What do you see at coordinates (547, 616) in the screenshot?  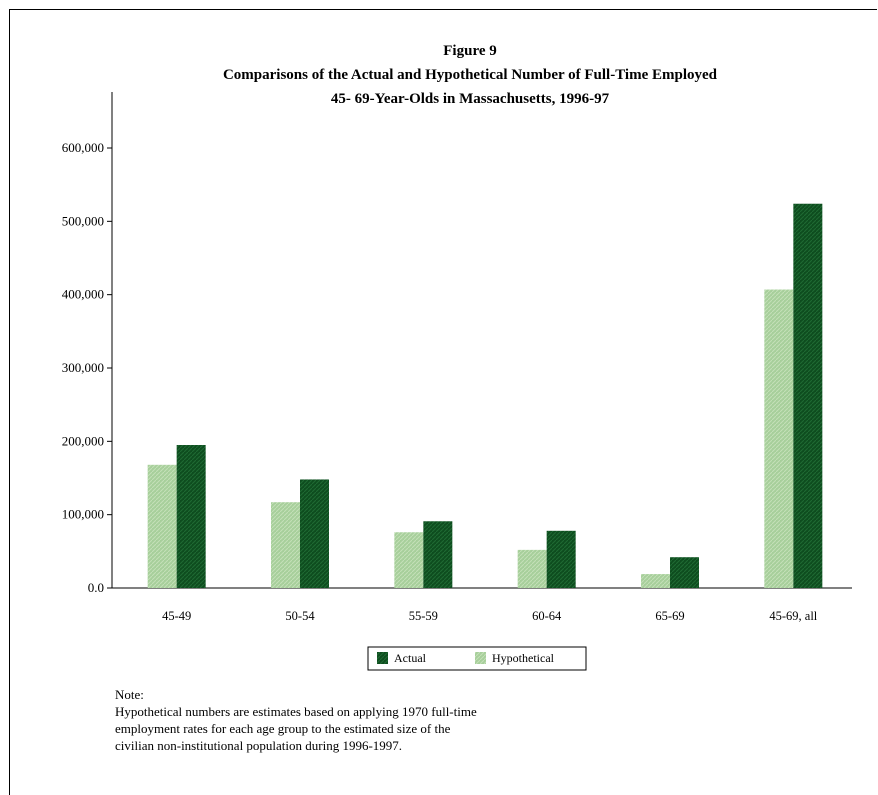 I see `x-tick-label: 60-64` at bounding box center [547, 616].